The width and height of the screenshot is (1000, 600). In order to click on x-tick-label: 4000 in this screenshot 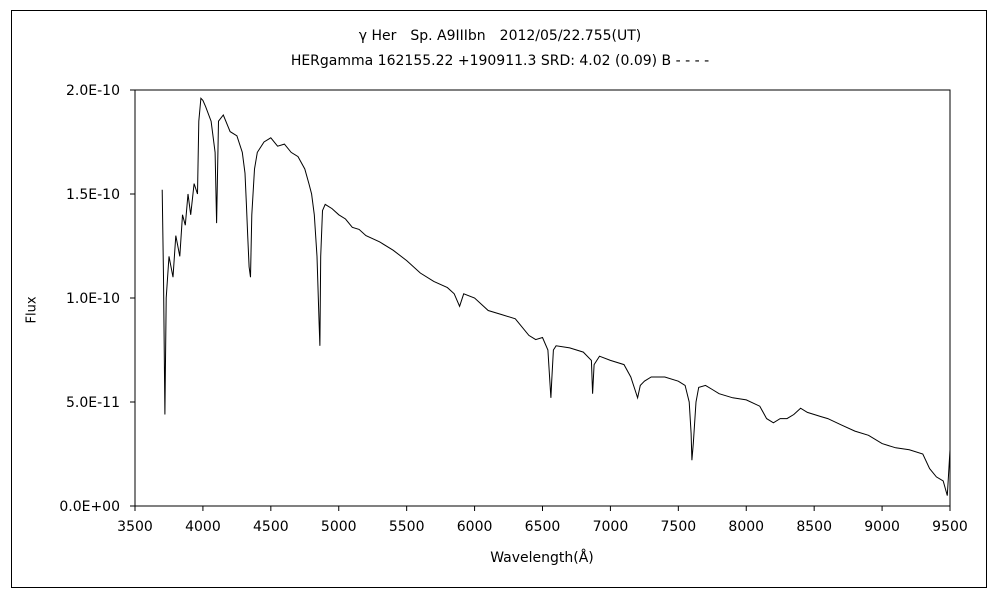, I will do `click(203, 527)`.